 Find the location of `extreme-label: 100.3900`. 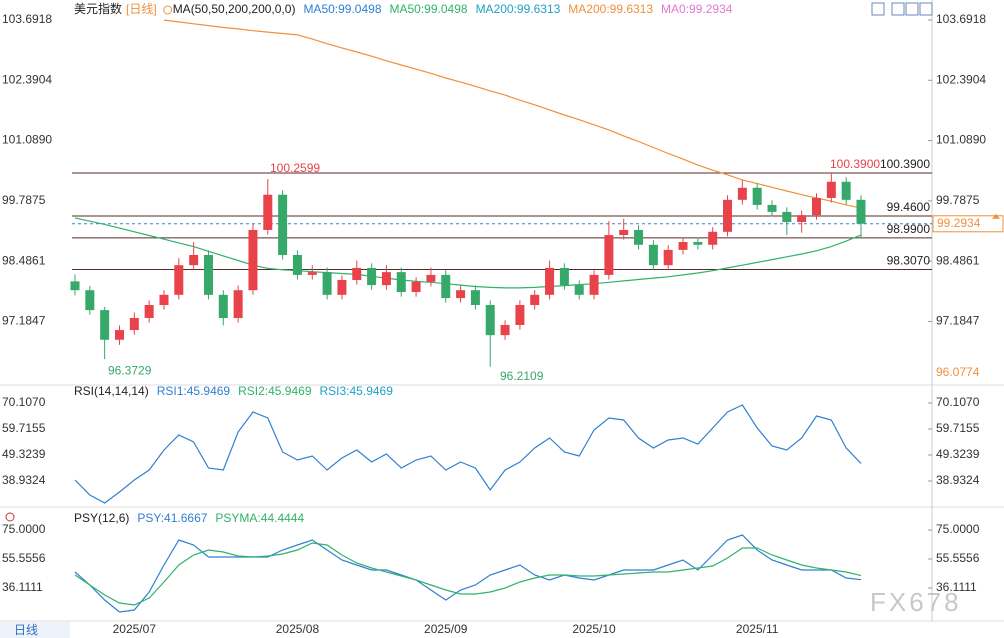

extreme-label: 100.3900 is located at coordinates (855, 164).